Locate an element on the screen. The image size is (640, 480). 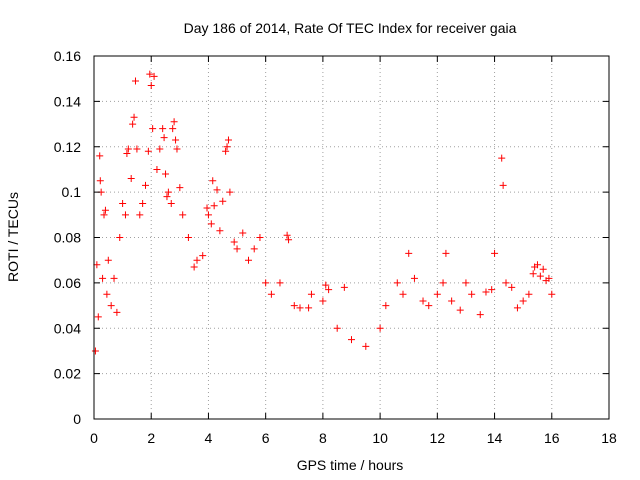
x-tick-label: 12 is located at coordinates (438, 438).